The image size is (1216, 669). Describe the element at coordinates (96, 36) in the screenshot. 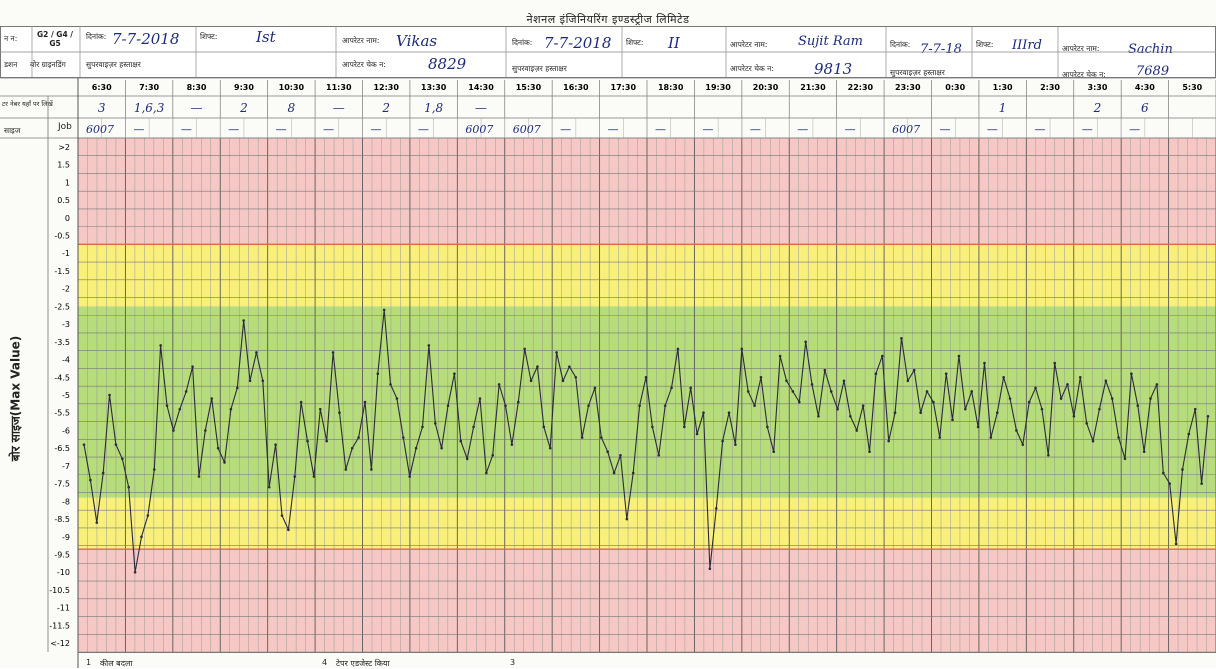

I see `date-label-1: दिनांक:` at that location.